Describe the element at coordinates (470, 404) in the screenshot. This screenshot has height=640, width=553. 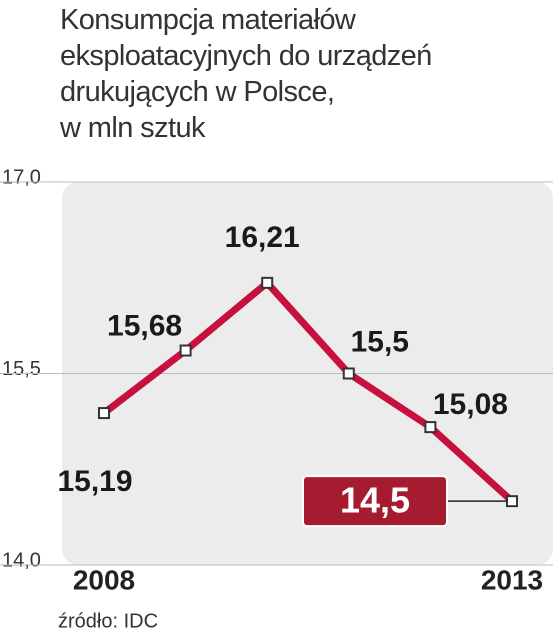
I see `value-label: 15,08` at that location.